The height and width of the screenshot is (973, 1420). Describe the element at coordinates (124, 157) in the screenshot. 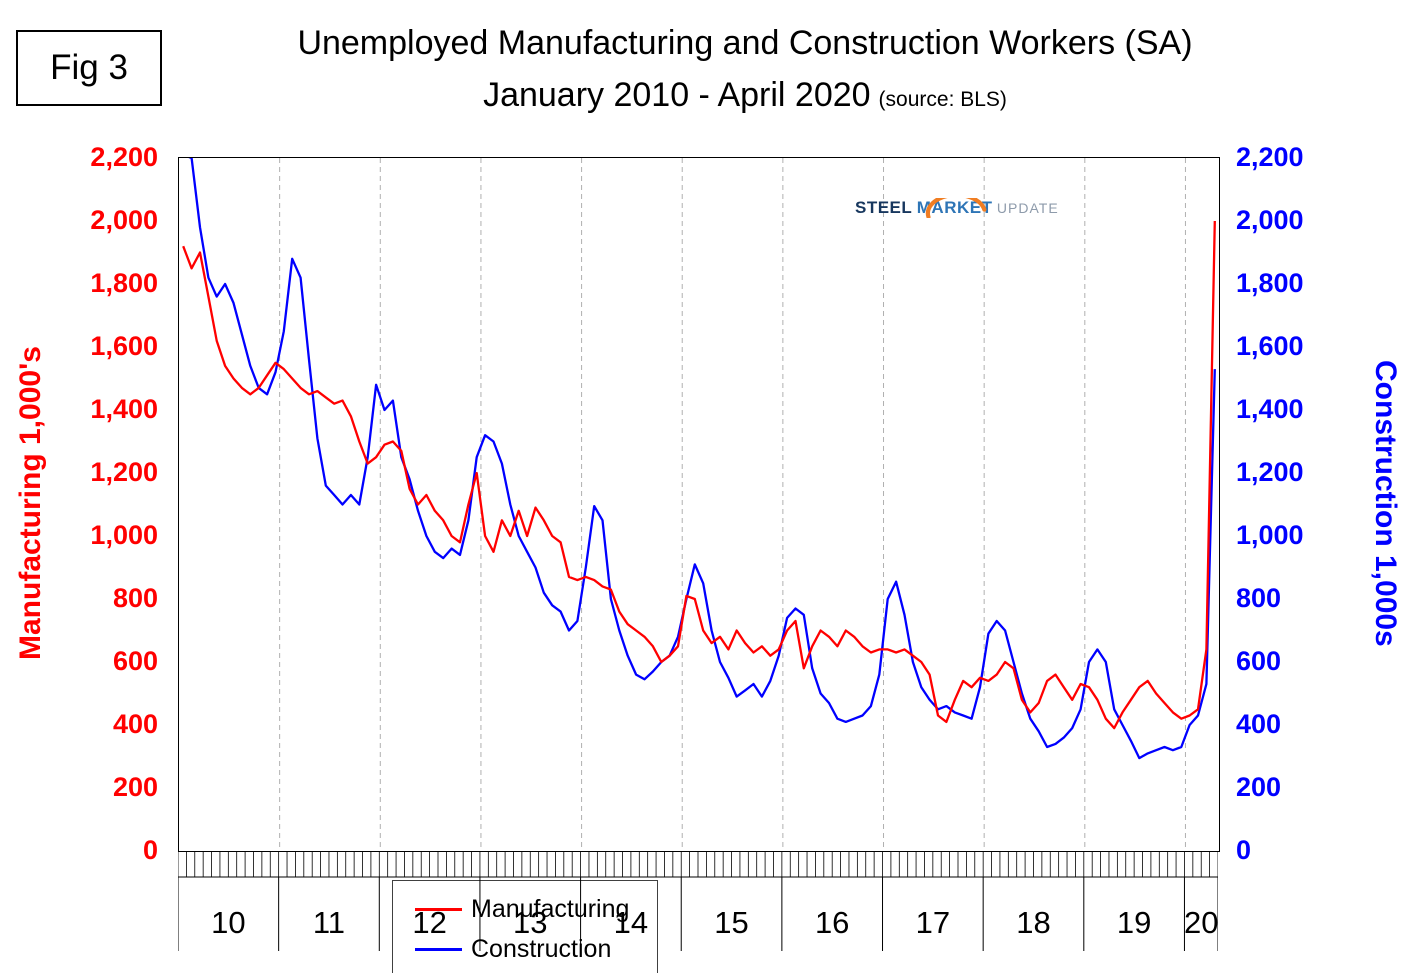

I see `left-tick-label: 2,200` at that location.